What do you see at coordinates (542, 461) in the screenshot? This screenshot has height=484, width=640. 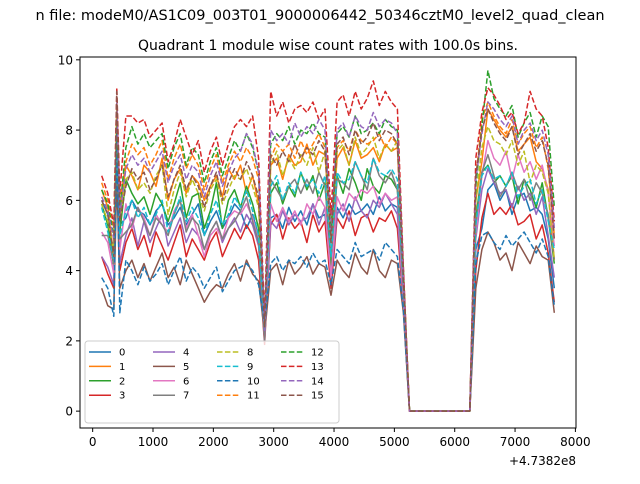 I see `x-offset-label: +4.7382e8` at bounding box center [542, 461].